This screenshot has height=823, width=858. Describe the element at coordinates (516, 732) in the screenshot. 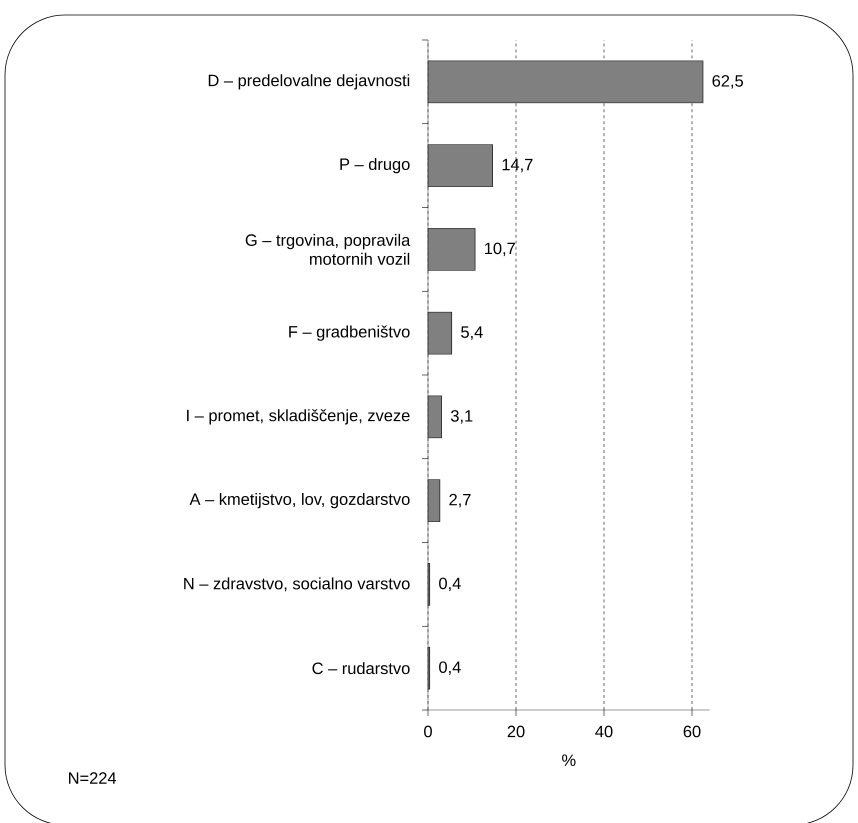

I see `x-tick-label: 20` at that location.